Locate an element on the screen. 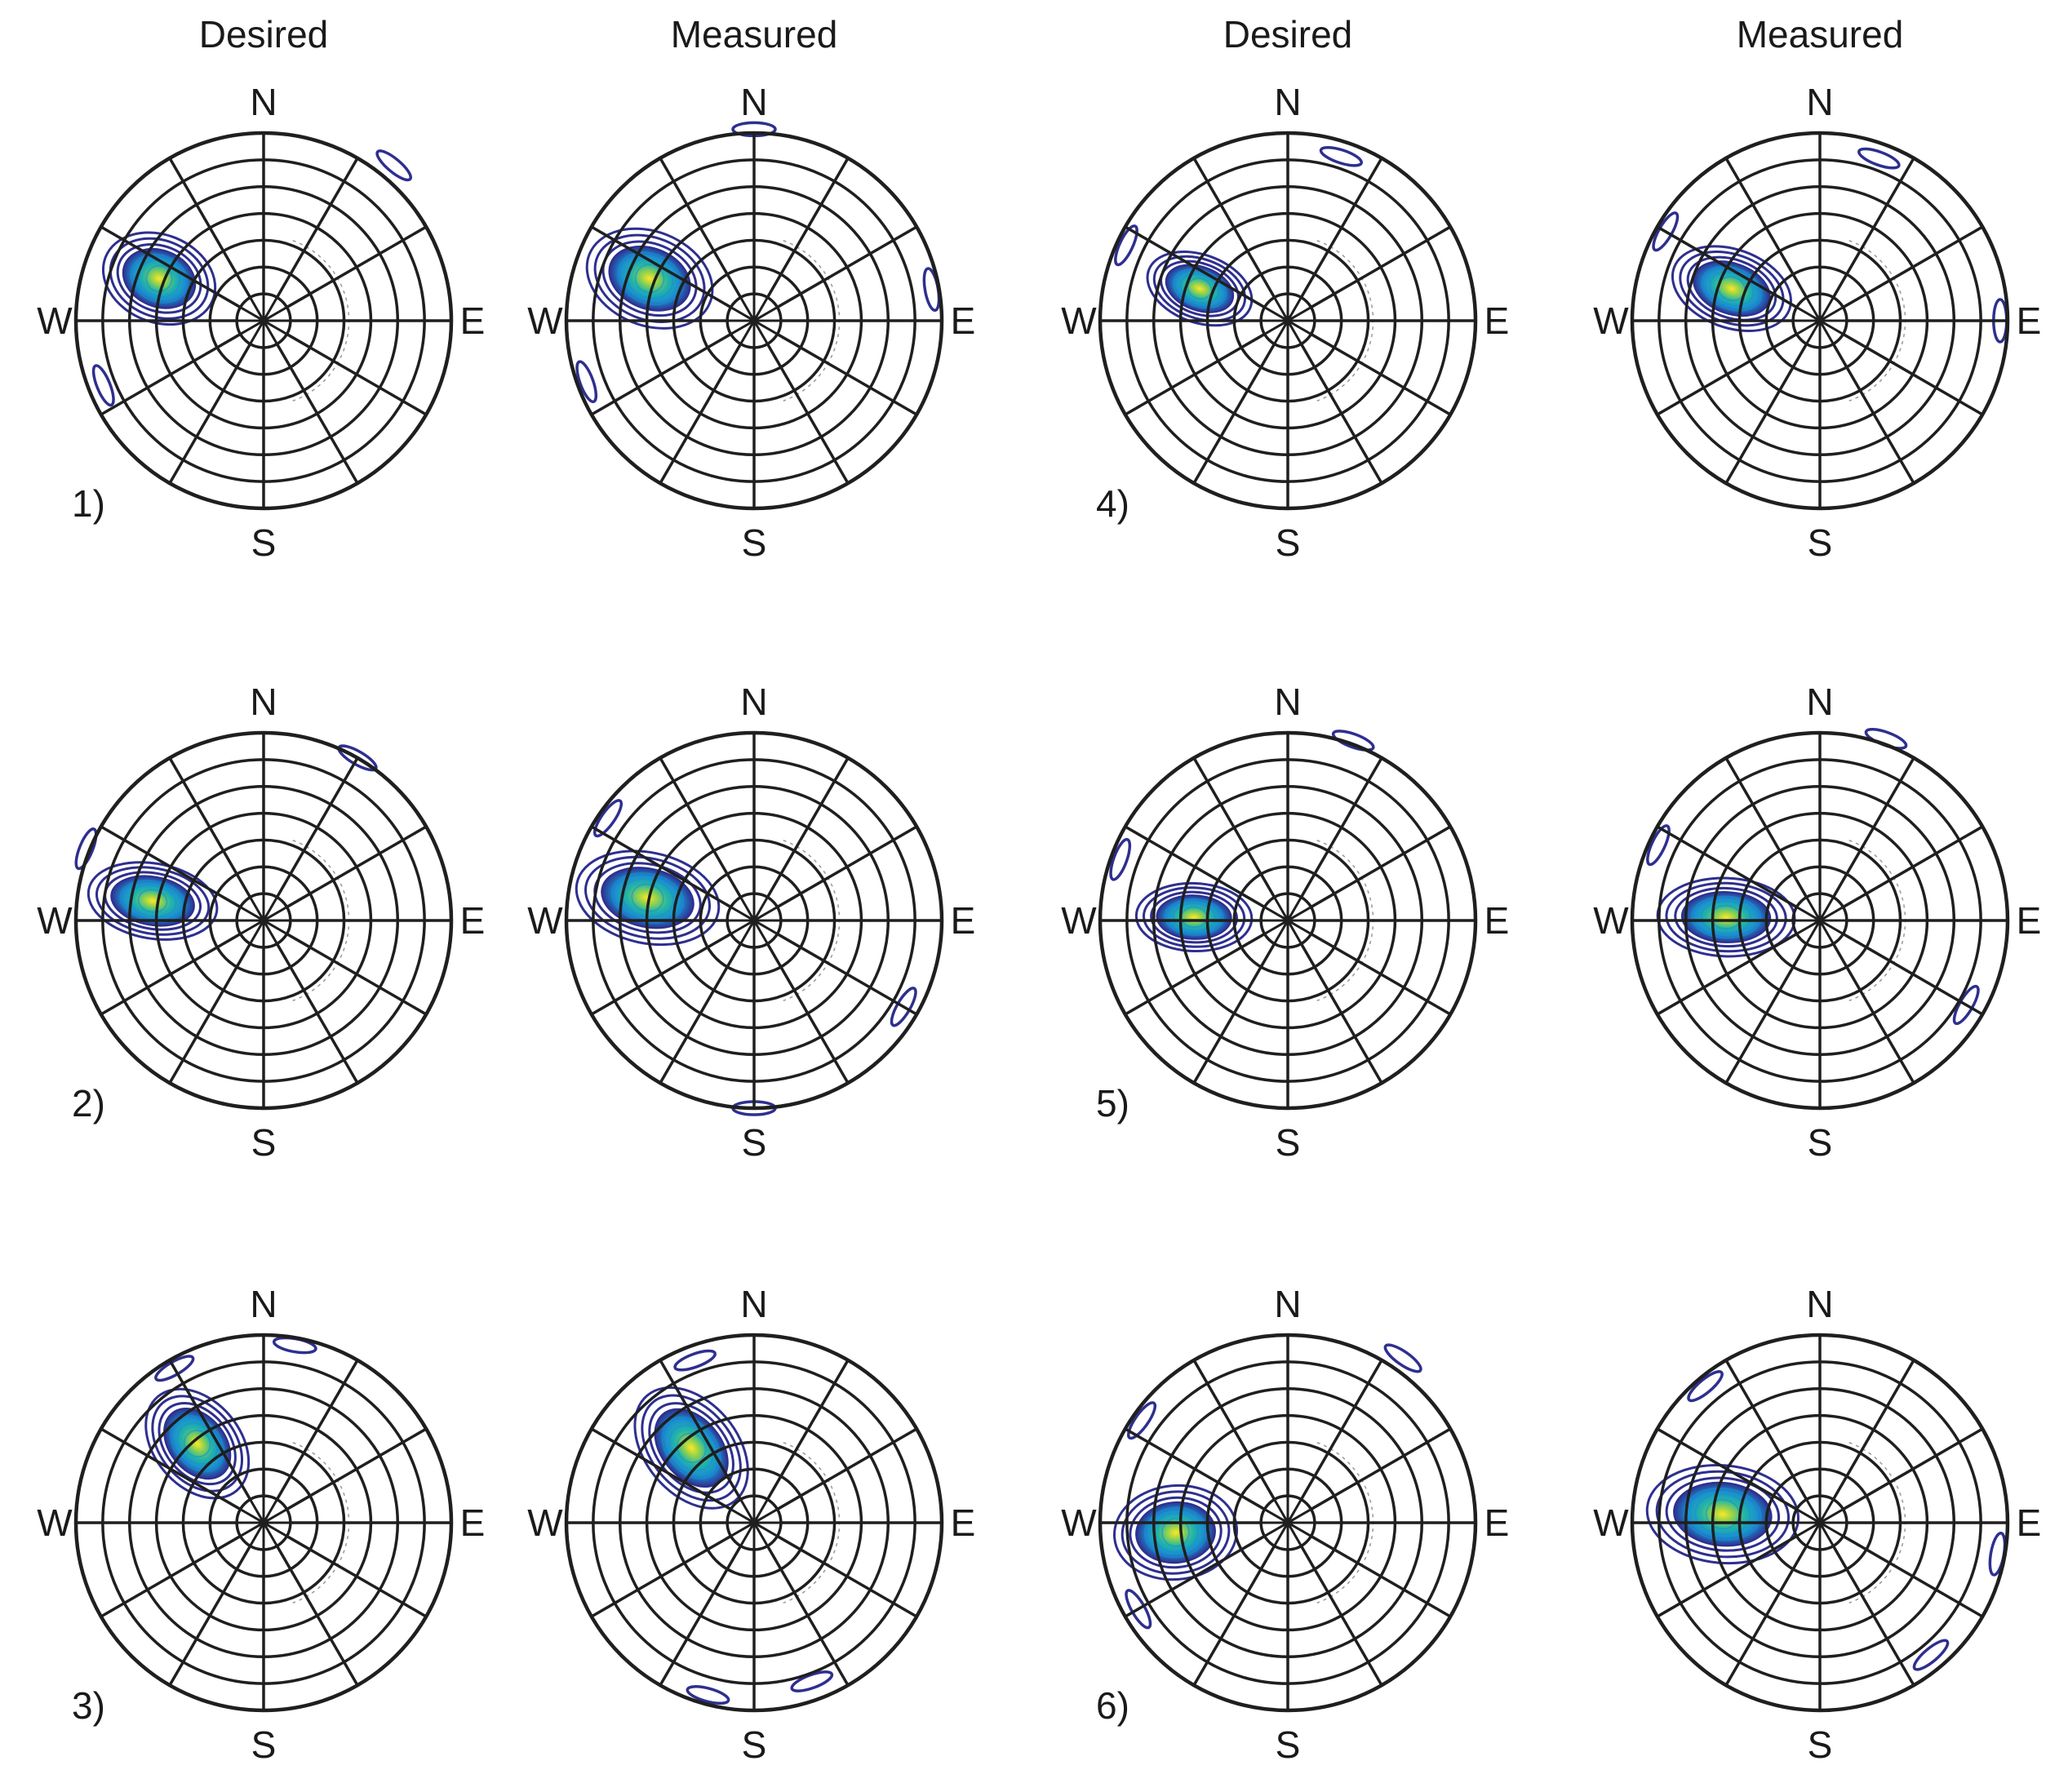  column-title: Desired is located at coordinates (1288, 34).